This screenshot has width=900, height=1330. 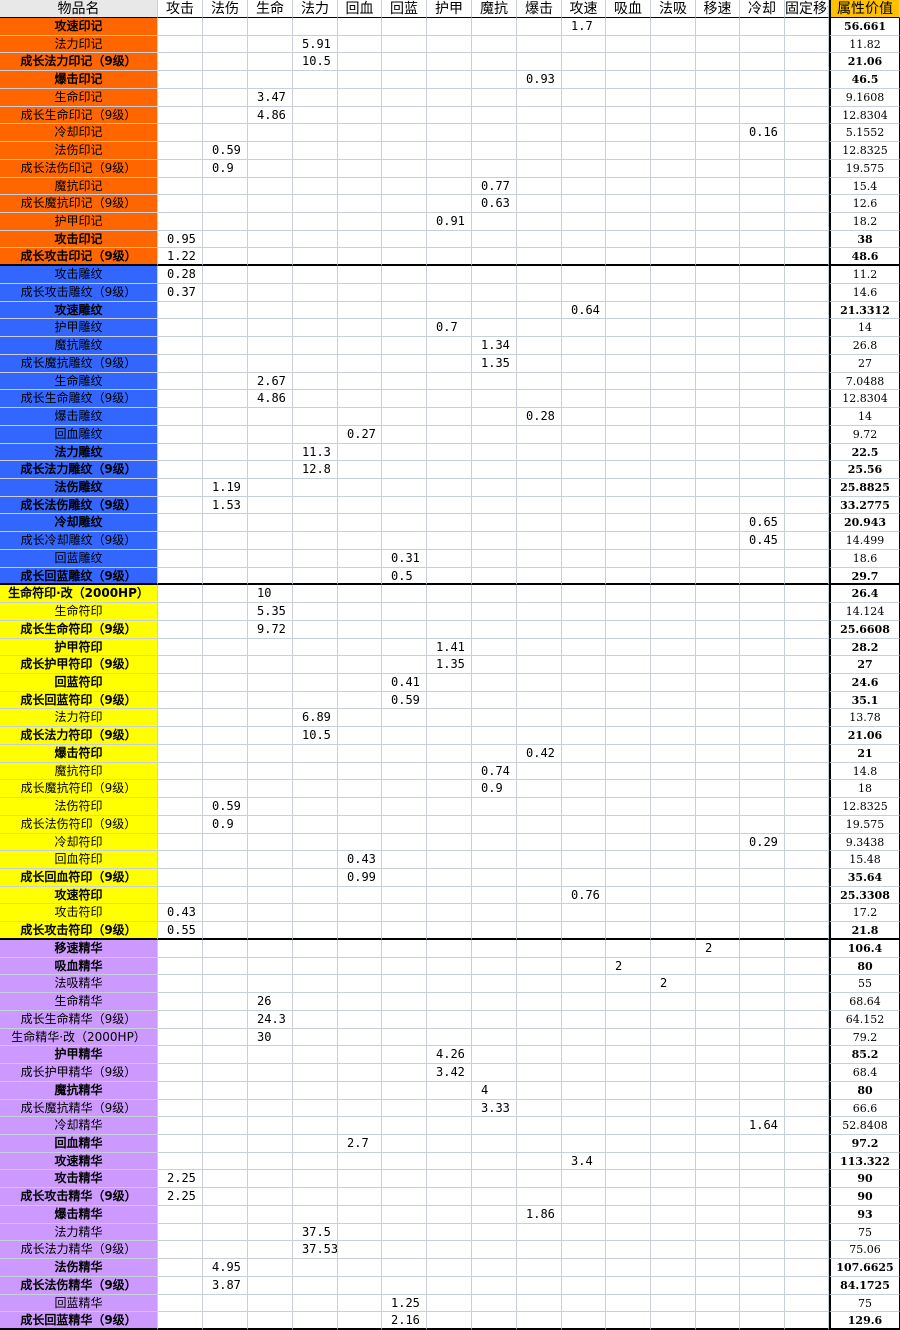 I want to click on item-name: 生命符印, so click(x=79, y=612).